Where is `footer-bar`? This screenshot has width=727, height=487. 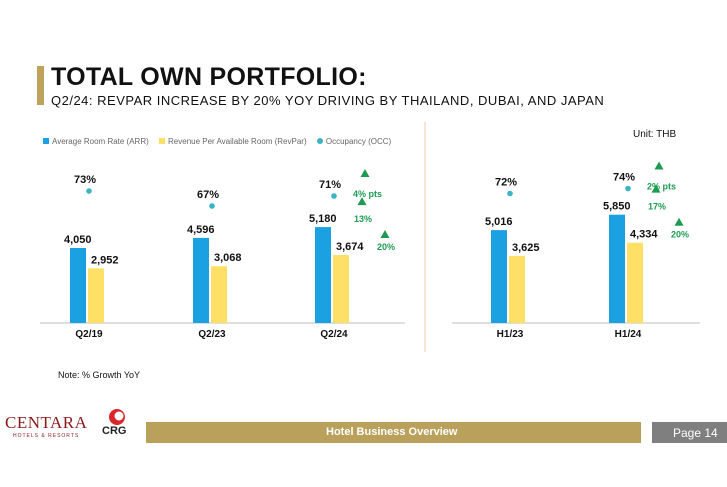
footer-bar is located at coordinates (393, 432).